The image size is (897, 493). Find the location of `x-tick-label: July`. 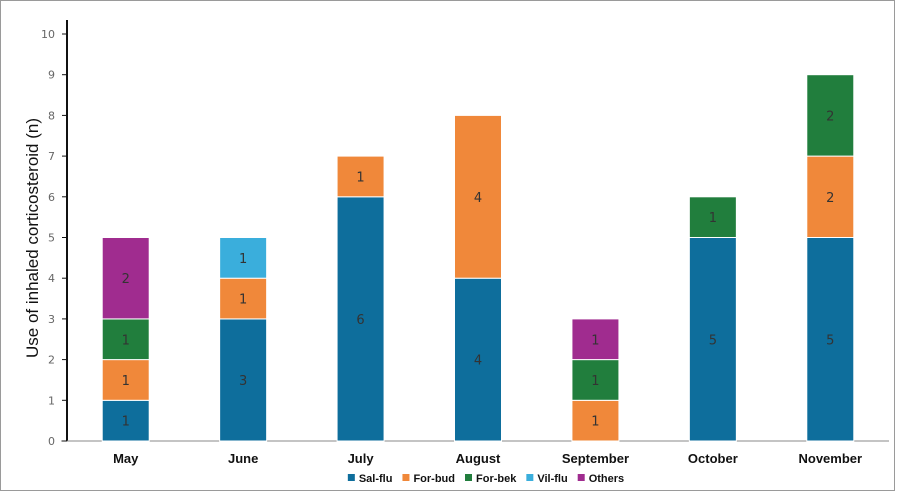

x-tick-label: July is located at coordinates (361, 458).